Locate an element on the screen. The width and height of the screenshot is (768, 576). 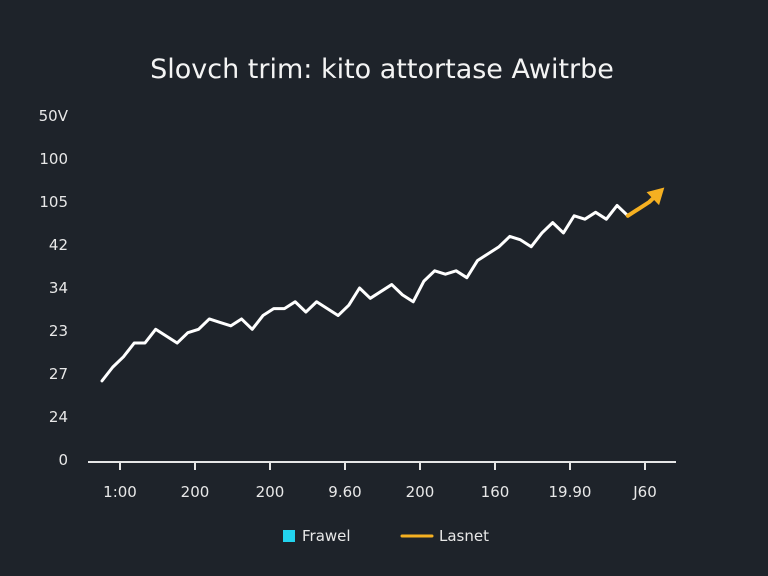
x-tick-labels: 1:00 200 200 9.60 200 160 19.90 J60 is located at coordinates (380, 481).